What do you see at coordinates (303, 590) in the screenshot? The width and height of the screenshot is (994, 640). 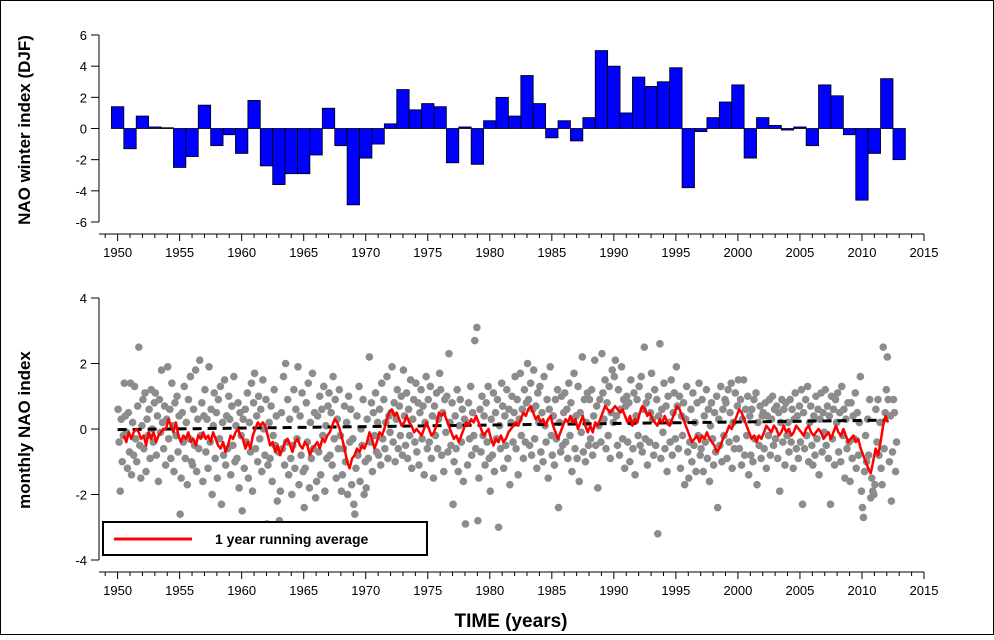 I see `bottom-x-tick-label: 1965` at bounding box center [303, 590].